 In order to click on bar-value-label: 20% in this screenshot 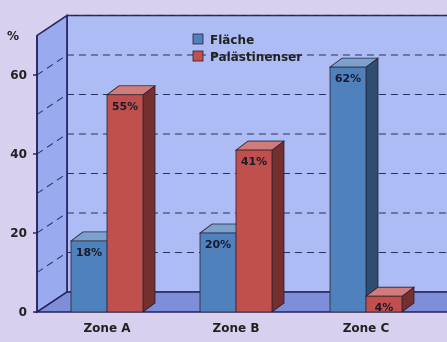, I will do `click(218, 244)`.